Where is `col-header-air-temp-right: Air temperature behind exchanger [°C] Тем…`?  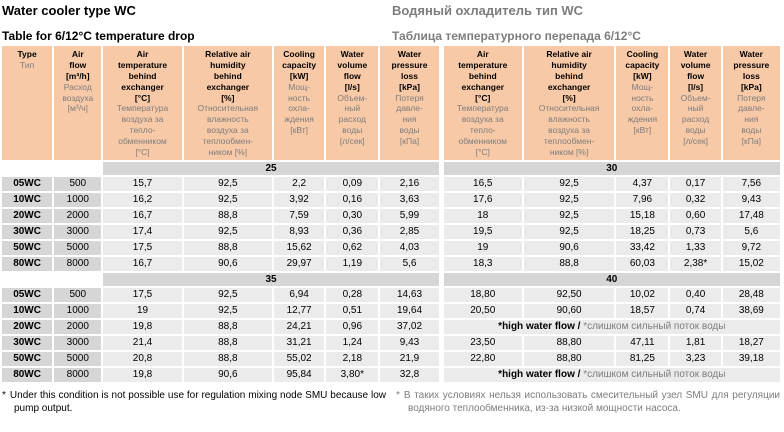 col-header-air-temp-right: Air temperature behind exchanger [°C] Тем… is located at coordinates (482, 103).